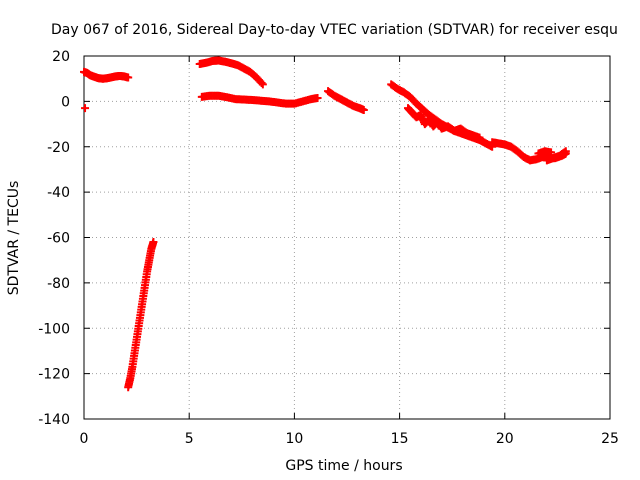 The width and height of the screenshot is (640, 480). I want to click on y-tick-label: 0, so click(65, 102).